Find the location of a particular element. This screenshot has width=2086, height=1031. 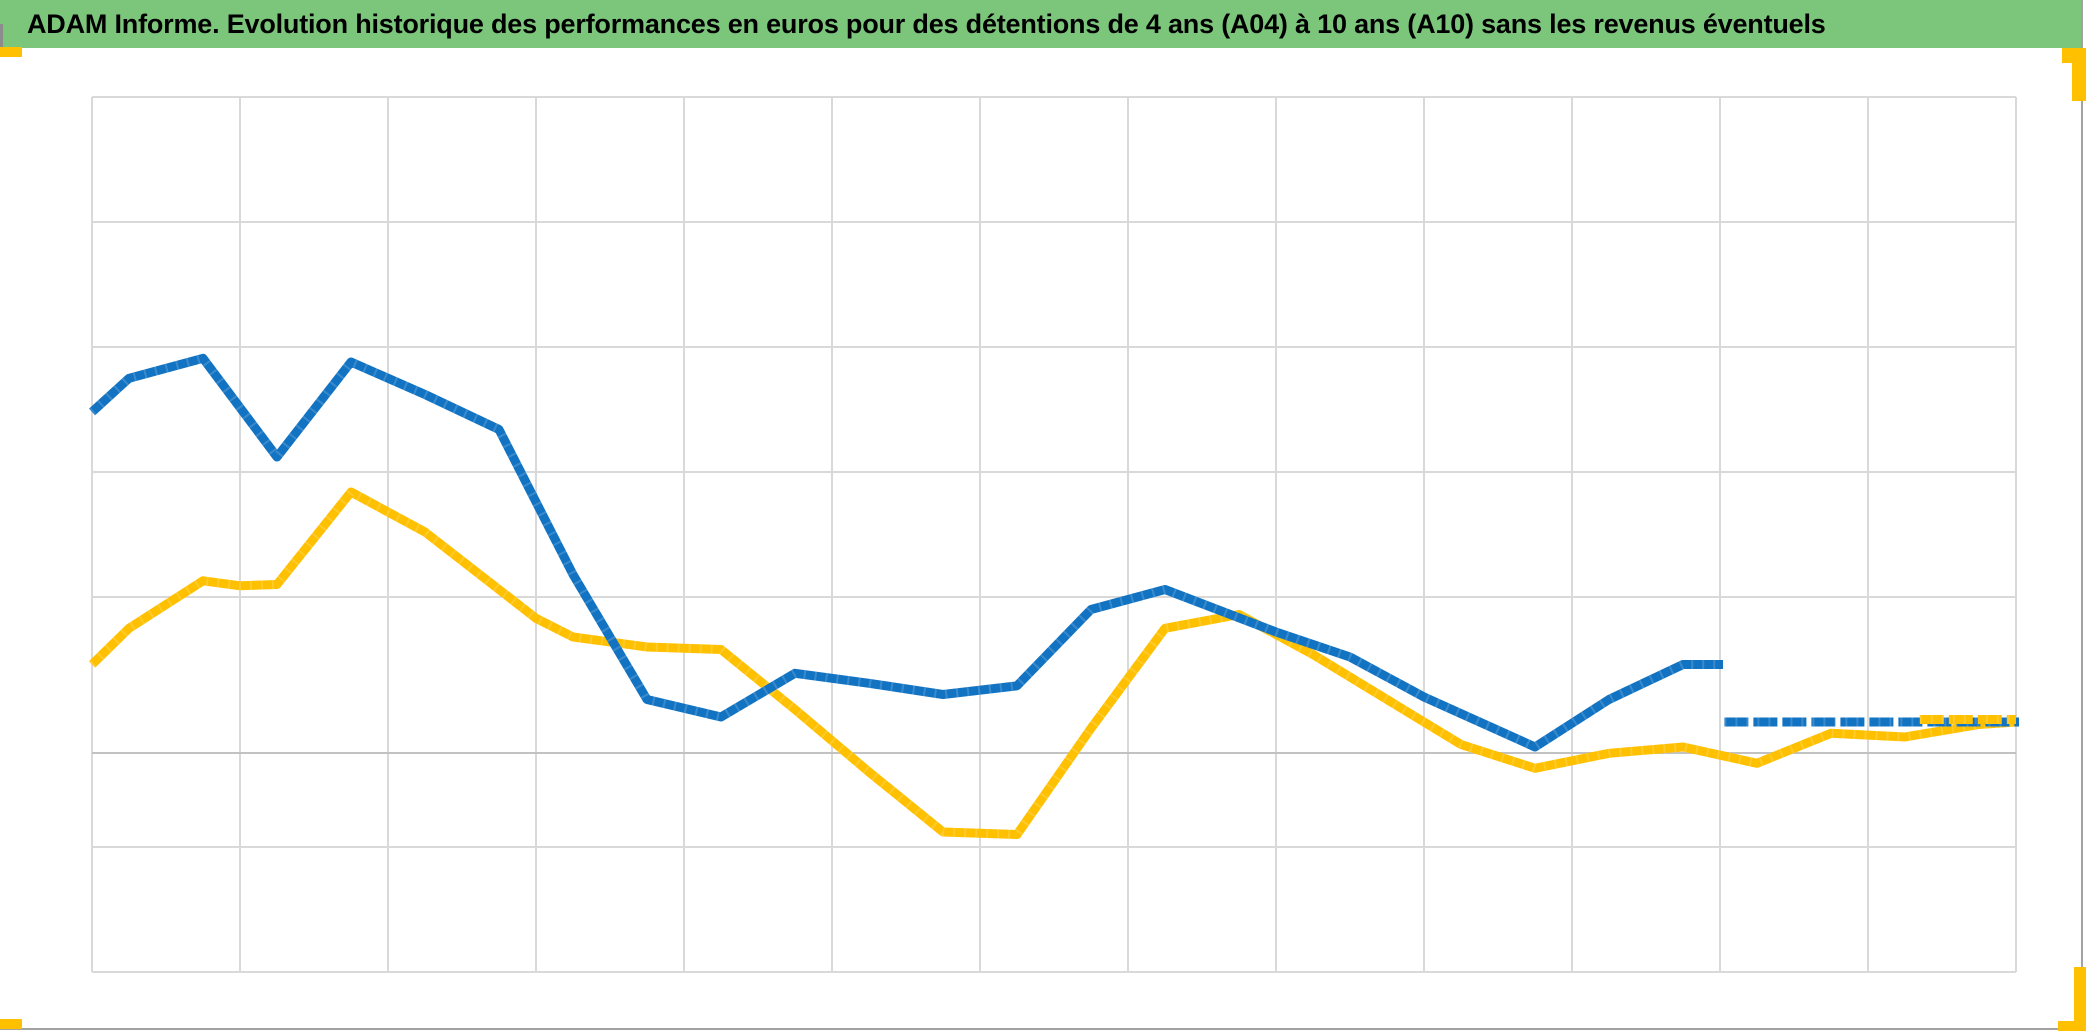

selection-handle-bottom-right-arm is located at coordinates (2072, 1026).